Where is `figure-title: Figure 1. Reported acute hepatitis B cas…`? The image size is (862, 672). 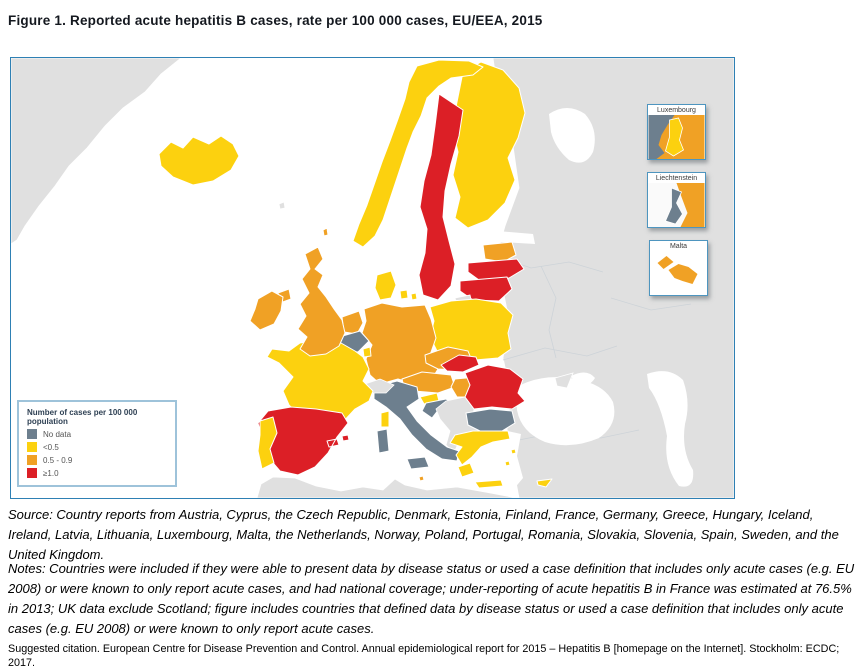 figure-title: Figure 1. Reported acute hepatitis B cas… is located at coordinates (275, 20).